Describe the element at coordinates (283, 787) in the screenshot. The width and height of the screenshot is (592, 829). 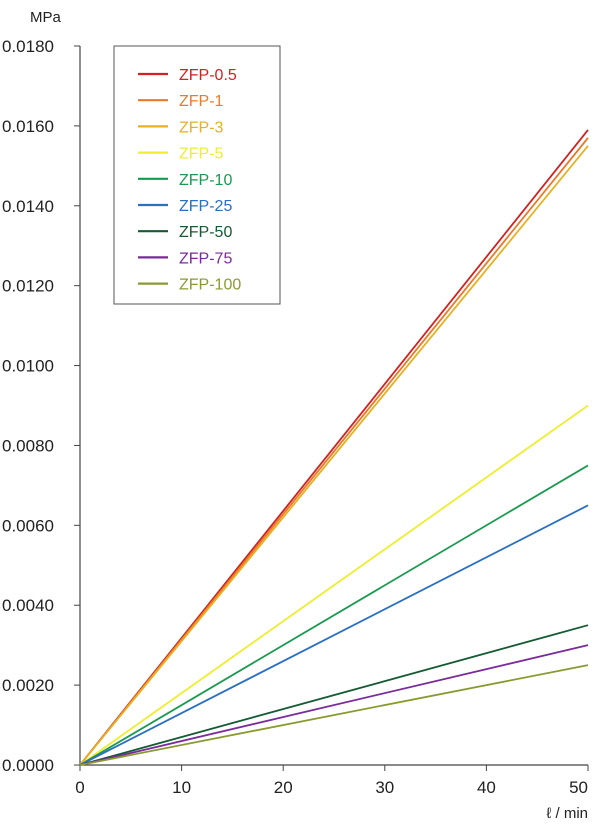
I see `x-tick-label: 20` at that location.